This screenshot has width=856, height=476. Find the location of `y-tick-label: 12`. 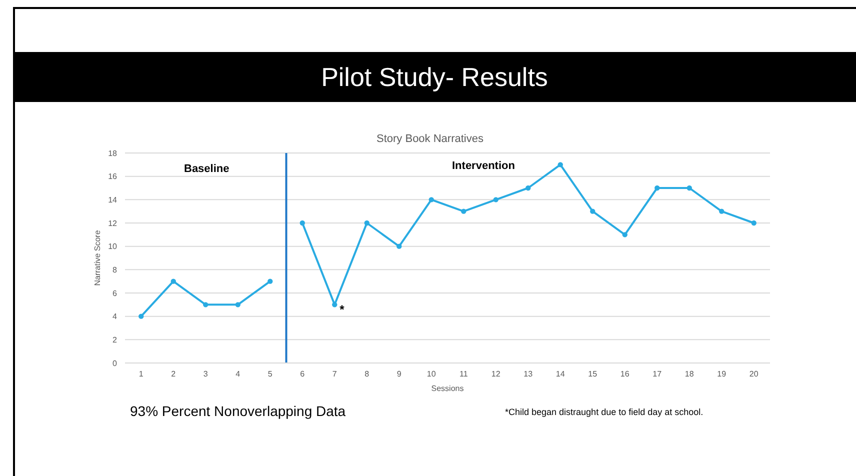

y-tick-label: 12 is located at coordinates (113, 223).